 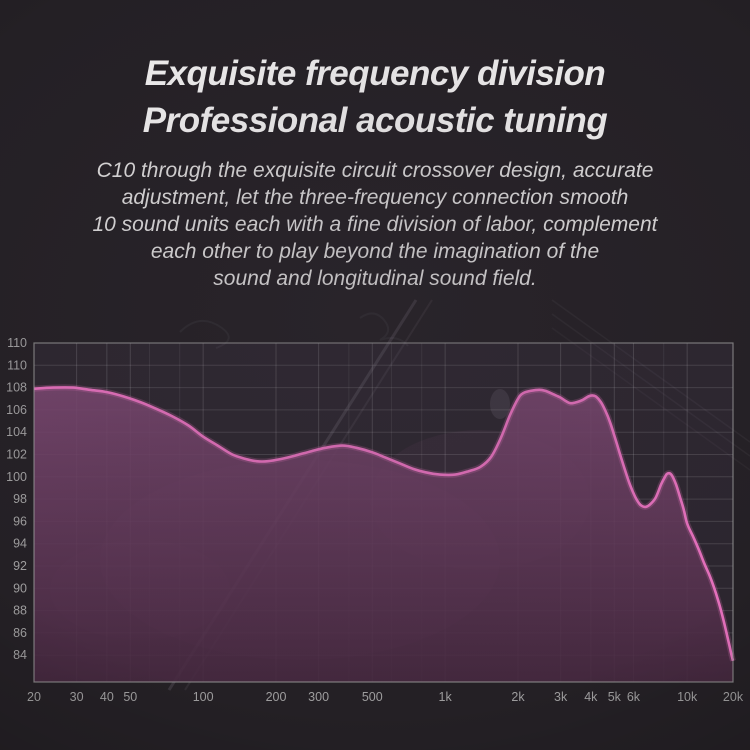 I want to click on x-axis-label: 10k, so click(x=687, y=697).